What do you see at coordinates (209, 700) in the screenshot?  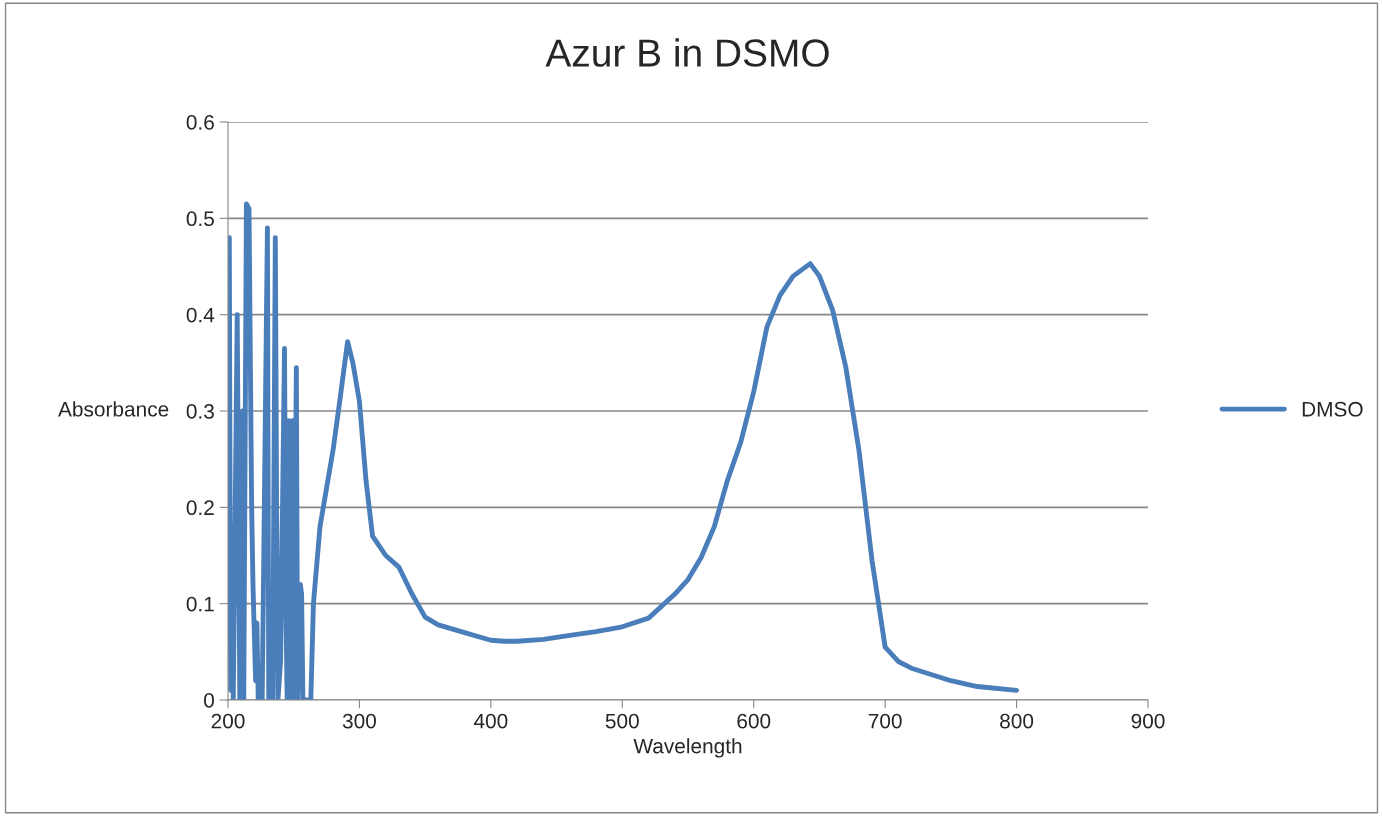 I see `y-tick-label: 0` at bounding box center [209, 700].